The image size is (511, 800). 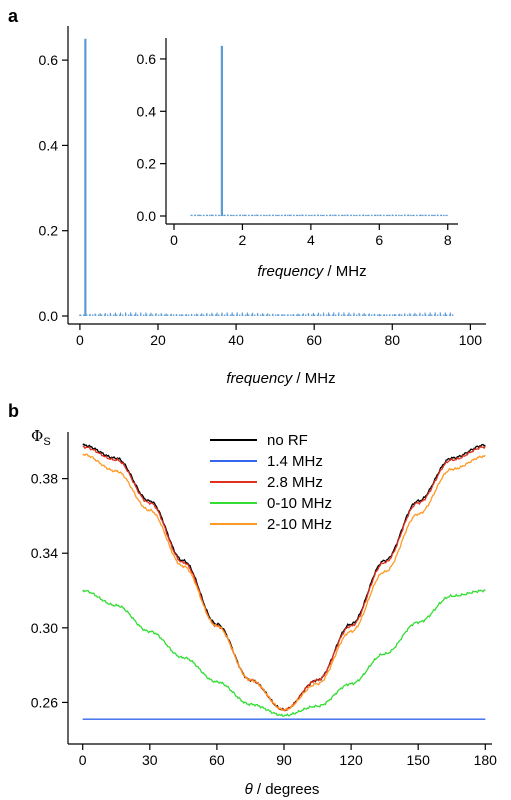 I want to click on panel-b-y-label: ΦS, so click(x=41, y=437).